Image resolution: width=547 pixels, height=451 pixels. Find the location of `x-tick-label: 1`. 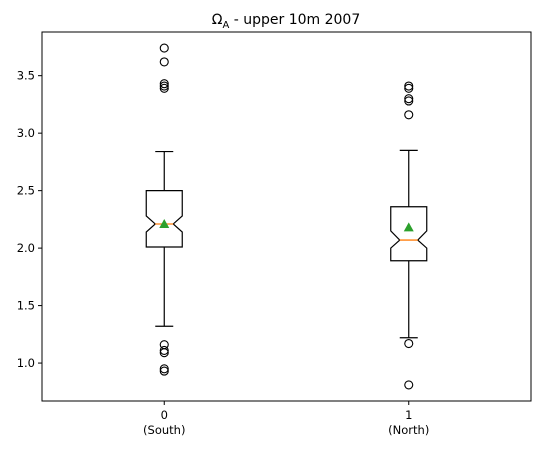

x-tick-label: 1 is located at coordinates (408, 415).